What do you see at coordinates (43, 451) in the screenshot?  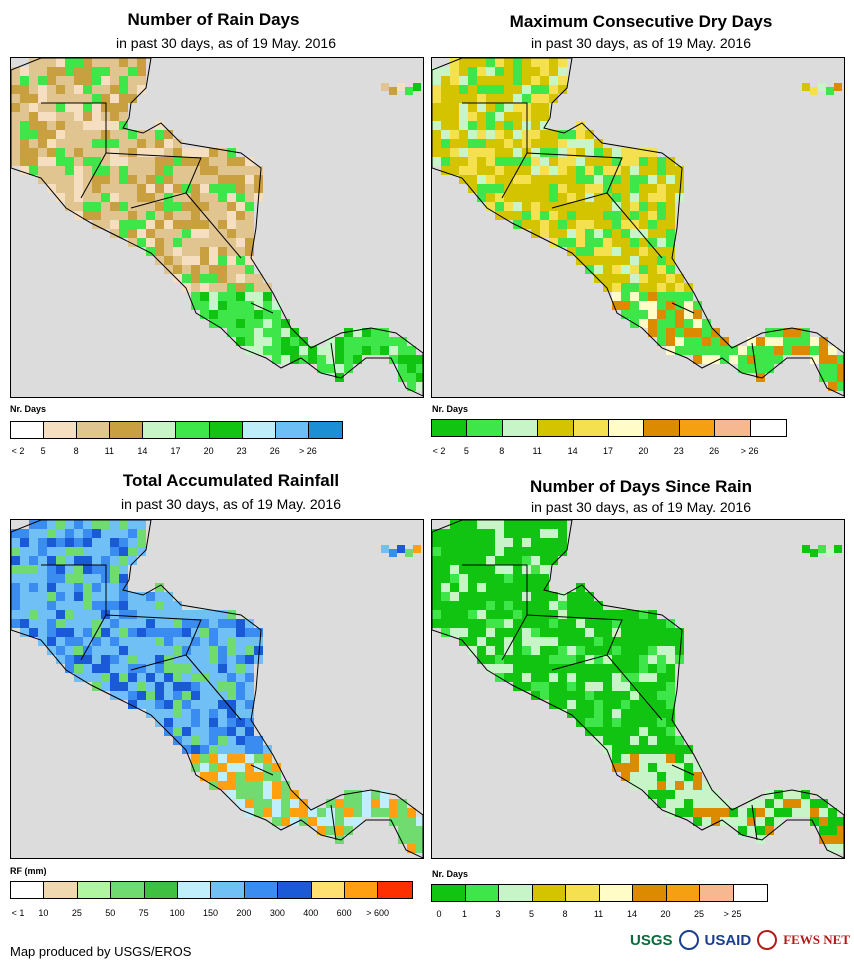 I see `legend-label: 5` at bounding box center [43, 451].